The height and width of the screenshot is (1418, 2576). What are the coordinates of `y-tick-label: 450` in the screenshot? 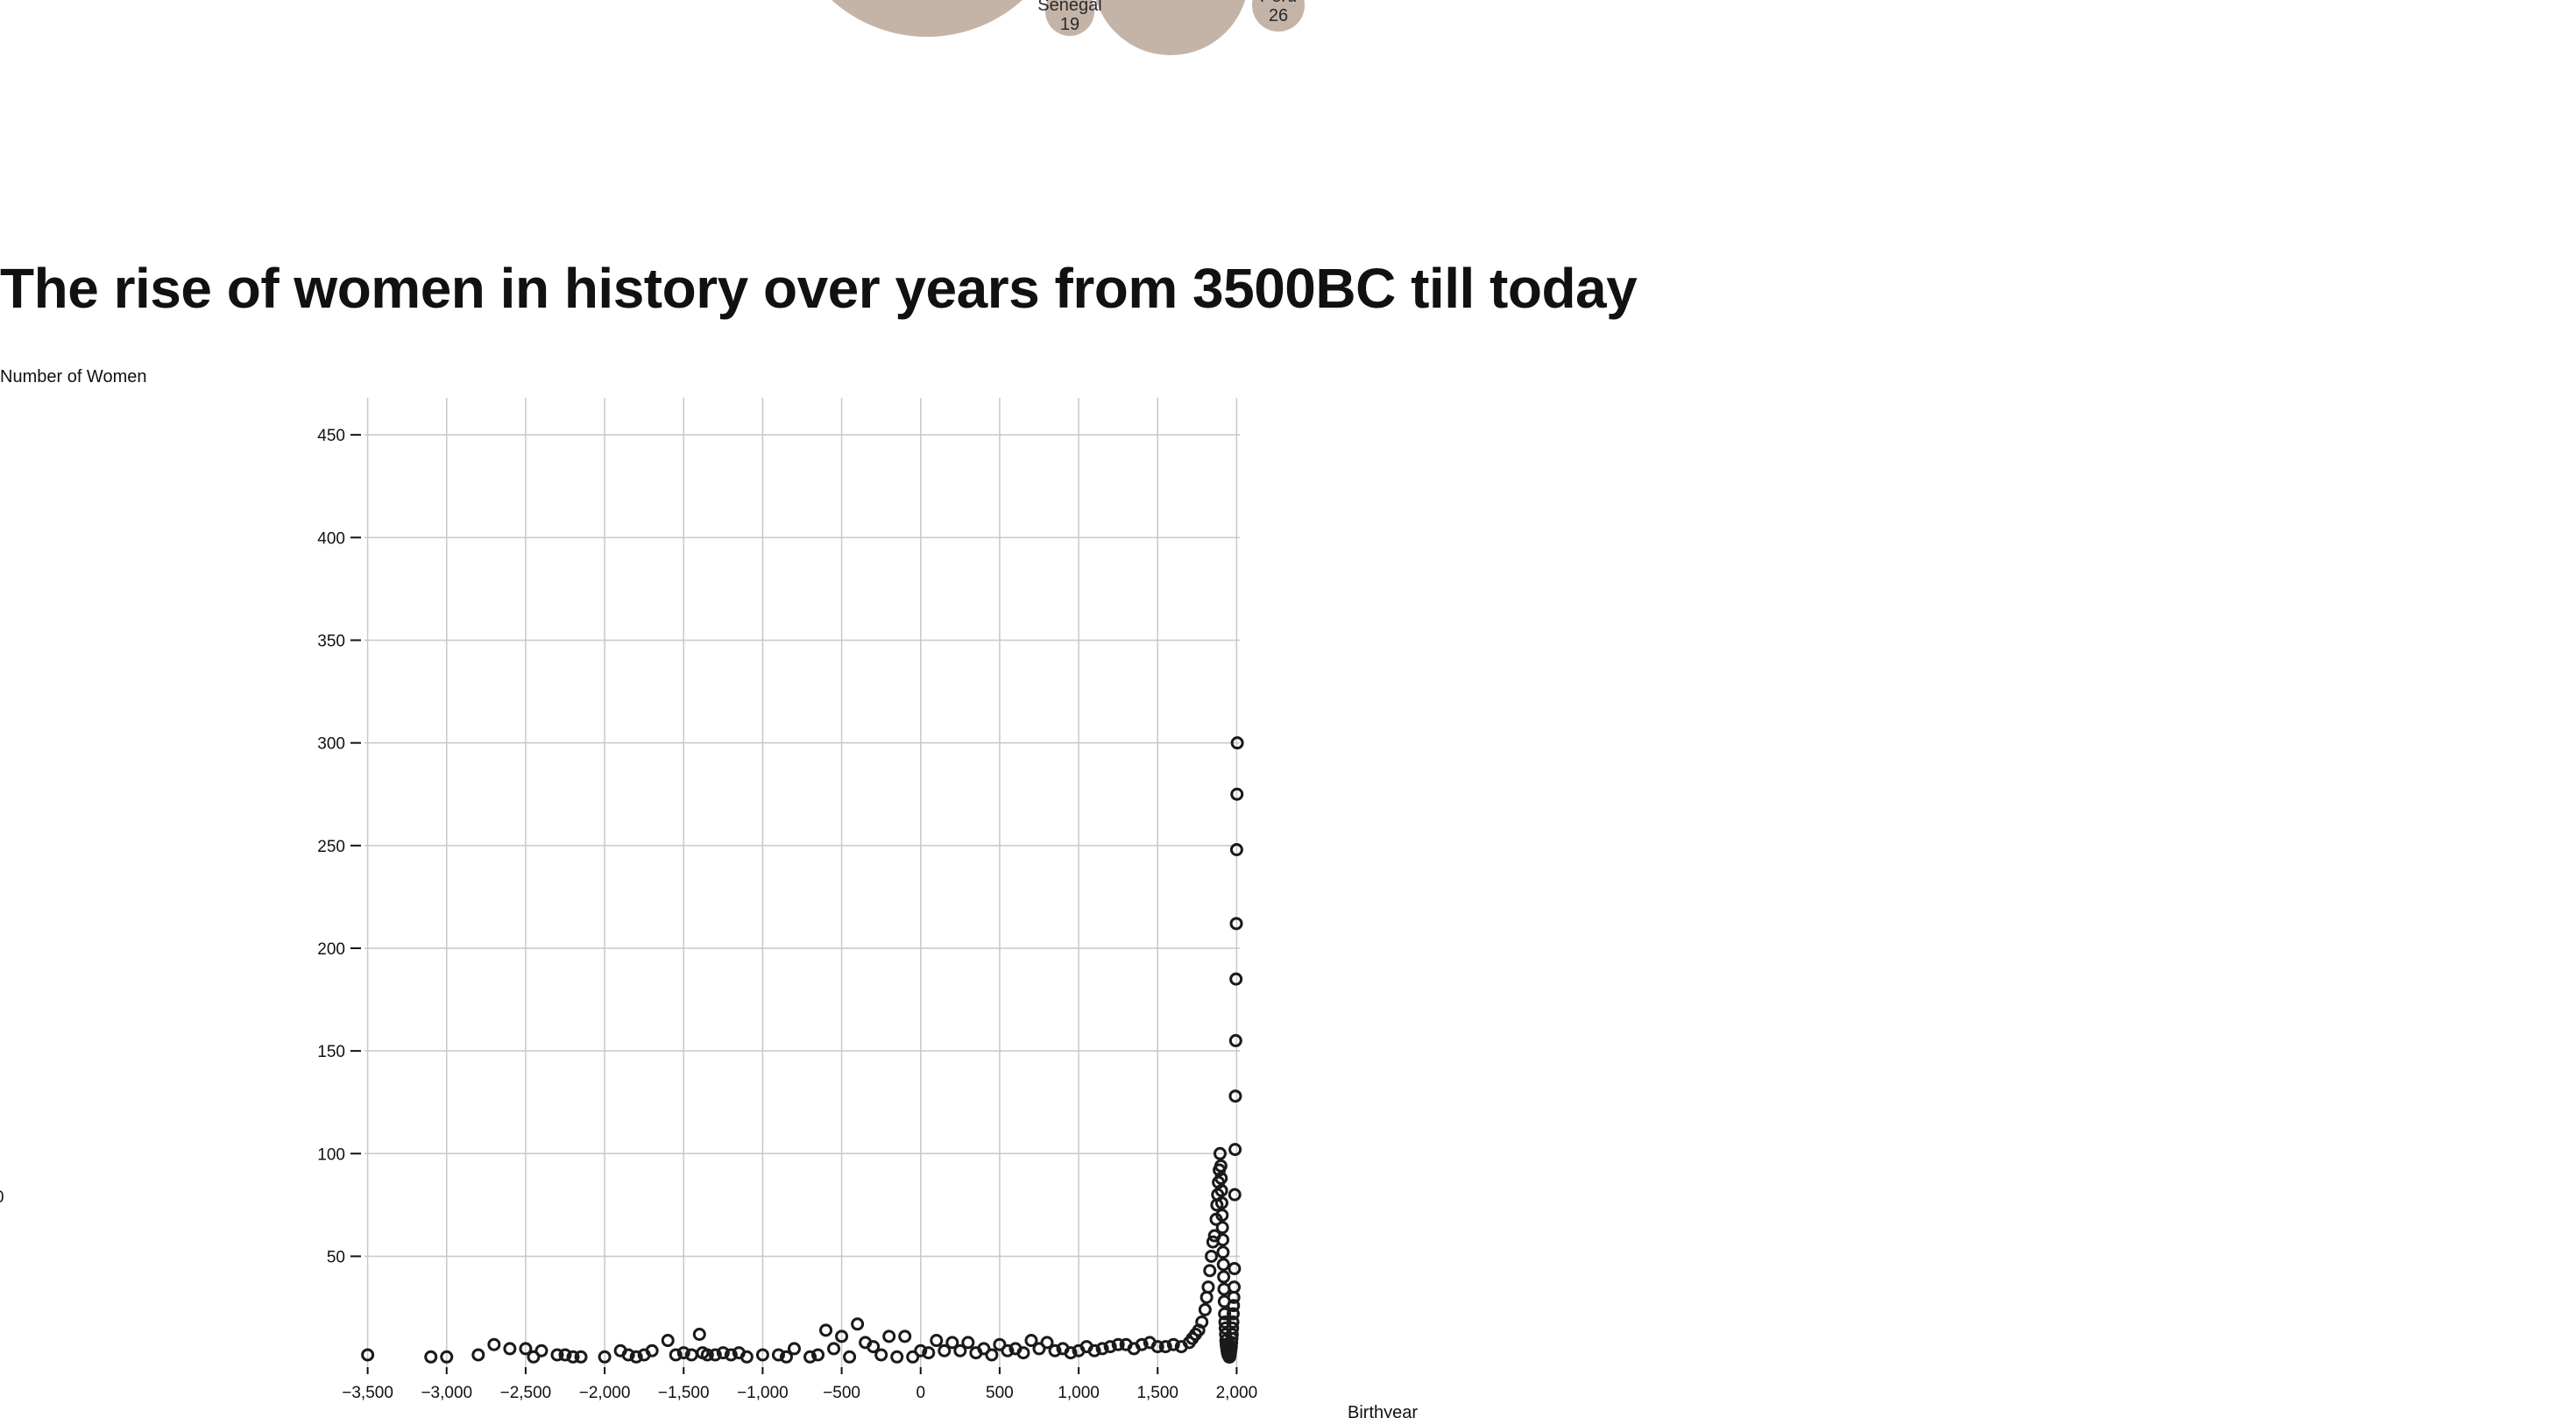 It's located at (331, 436).